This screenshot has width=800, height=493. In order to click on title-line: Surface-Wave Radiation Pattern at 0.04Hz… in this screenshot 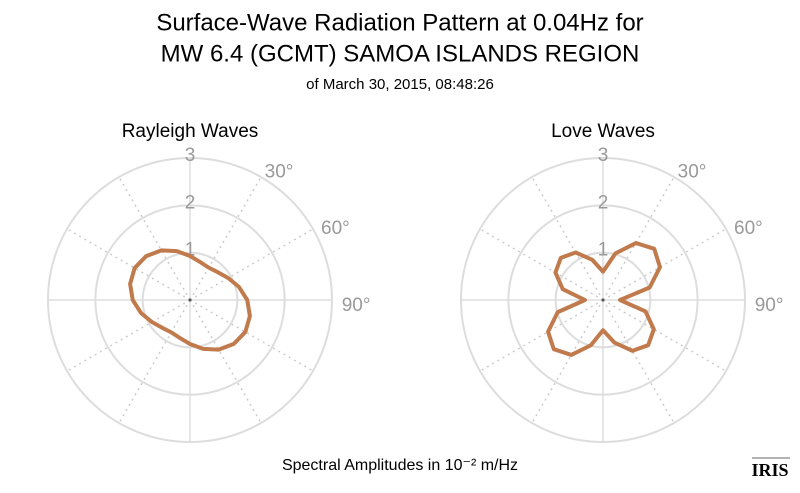, I will do `click(399, 22)`.